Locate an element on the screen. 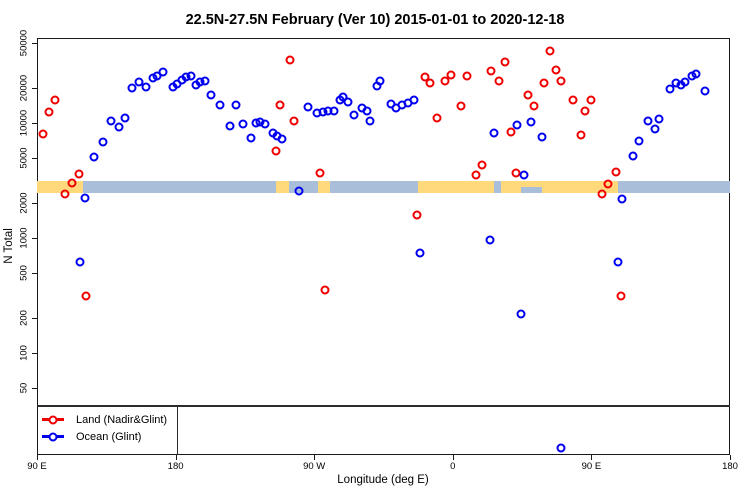 The width and height of the screenshot is (750, 500). x-tick-label: 0 is located at coordinates (453, 466).